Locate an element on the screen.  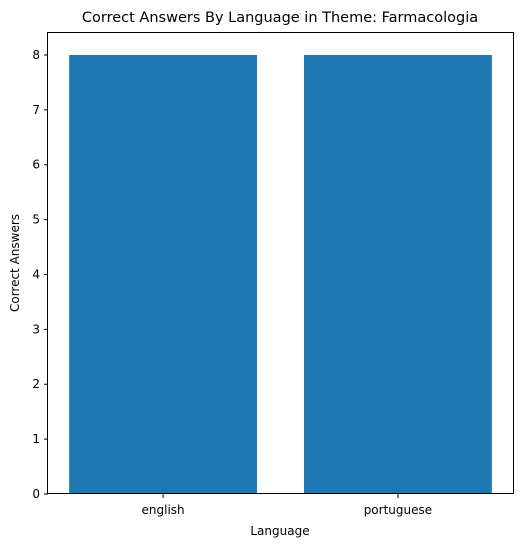
y-tick-label: 0 is located at coordinates (36, 494).